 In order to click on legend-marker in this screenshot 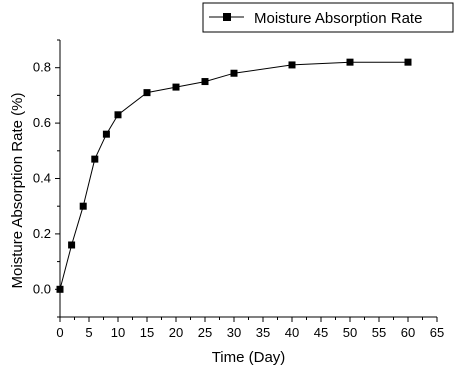, I will do `click(227, 17)`.